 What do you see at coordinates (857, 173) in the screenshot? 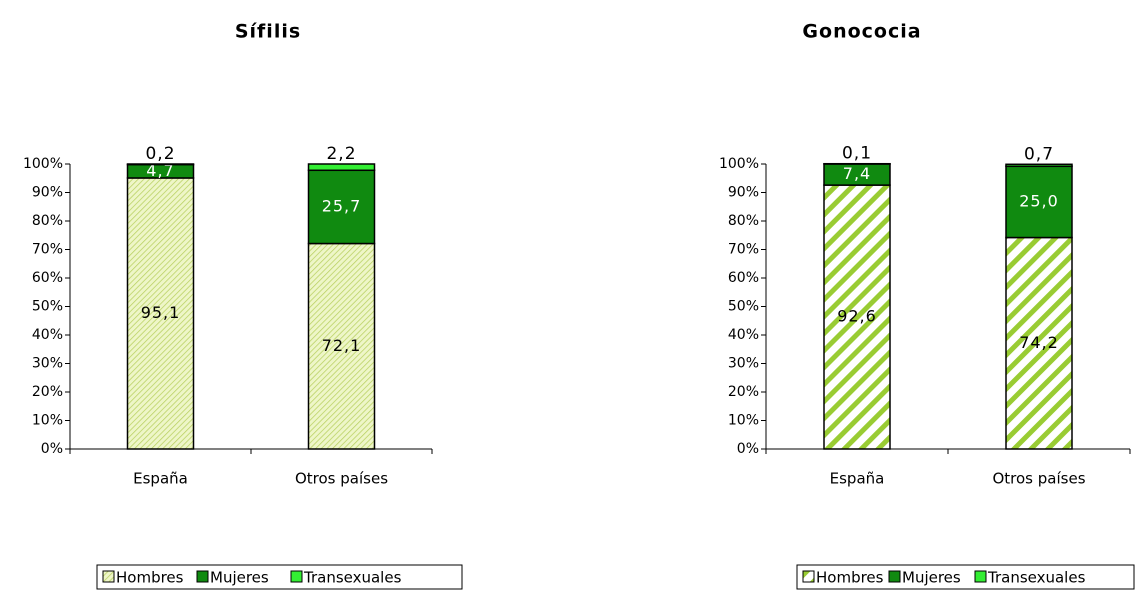
I see `data-label: 7,4` at bounding box center [857, 173].